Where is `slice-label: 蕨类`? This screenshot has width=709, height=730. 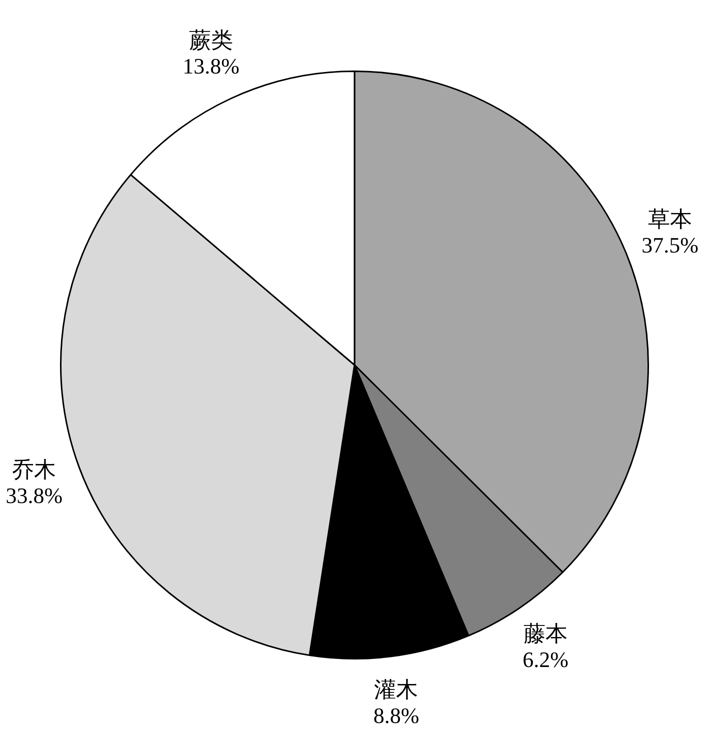 slice-label: 蕨类 is located at coordinates (211, 40).